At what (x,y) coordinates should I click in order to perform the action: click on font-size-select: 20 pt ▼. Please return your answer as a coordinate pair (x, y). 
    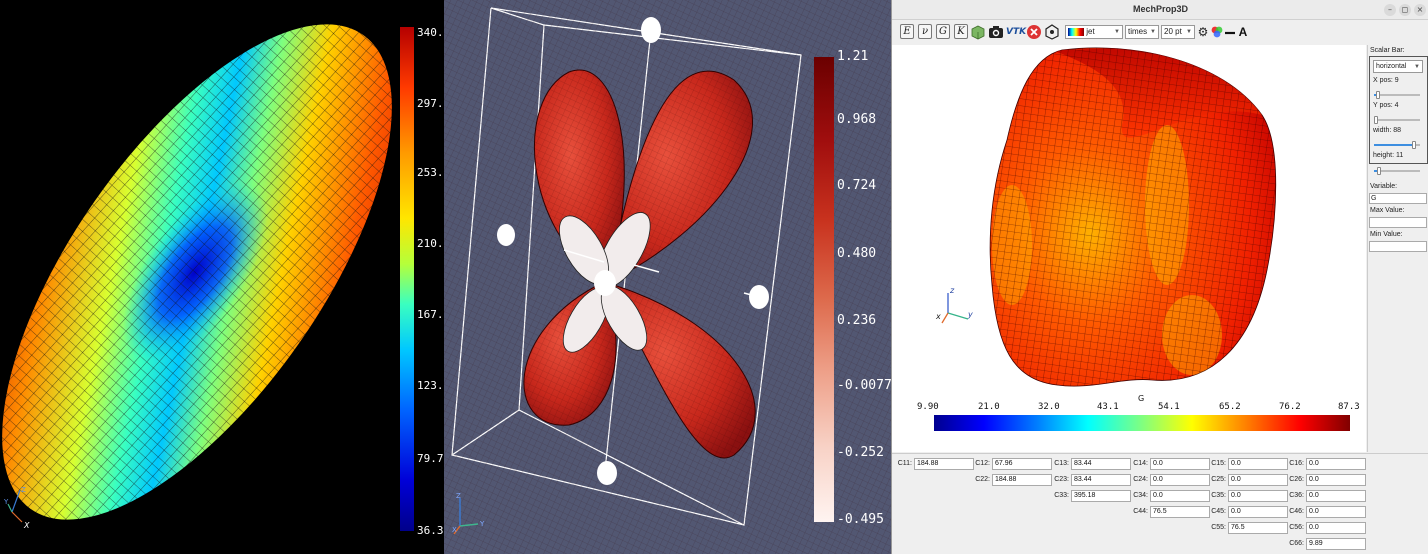
    Looking at the image, I should click on (1178, 32).